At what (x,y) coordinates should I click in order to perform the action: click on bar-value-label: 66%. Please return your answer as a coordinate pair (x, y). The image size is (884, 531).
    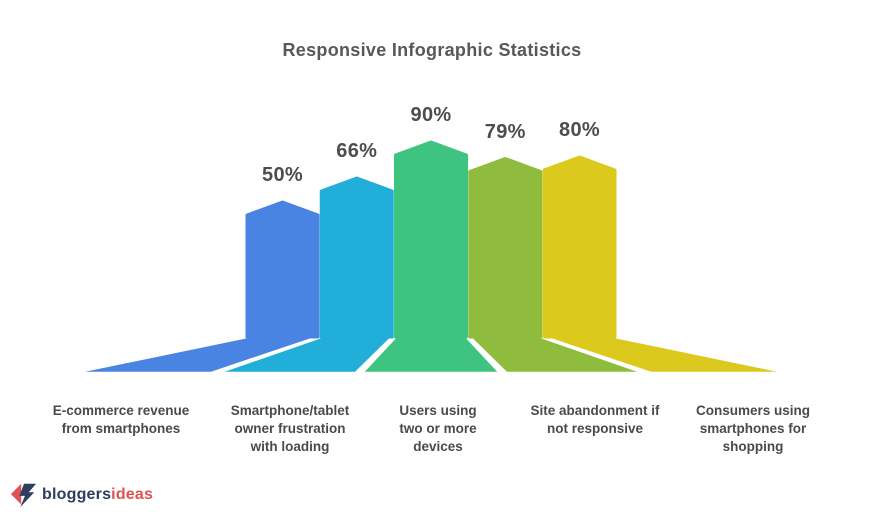
    Looking at the image, I should click on (357, 151).